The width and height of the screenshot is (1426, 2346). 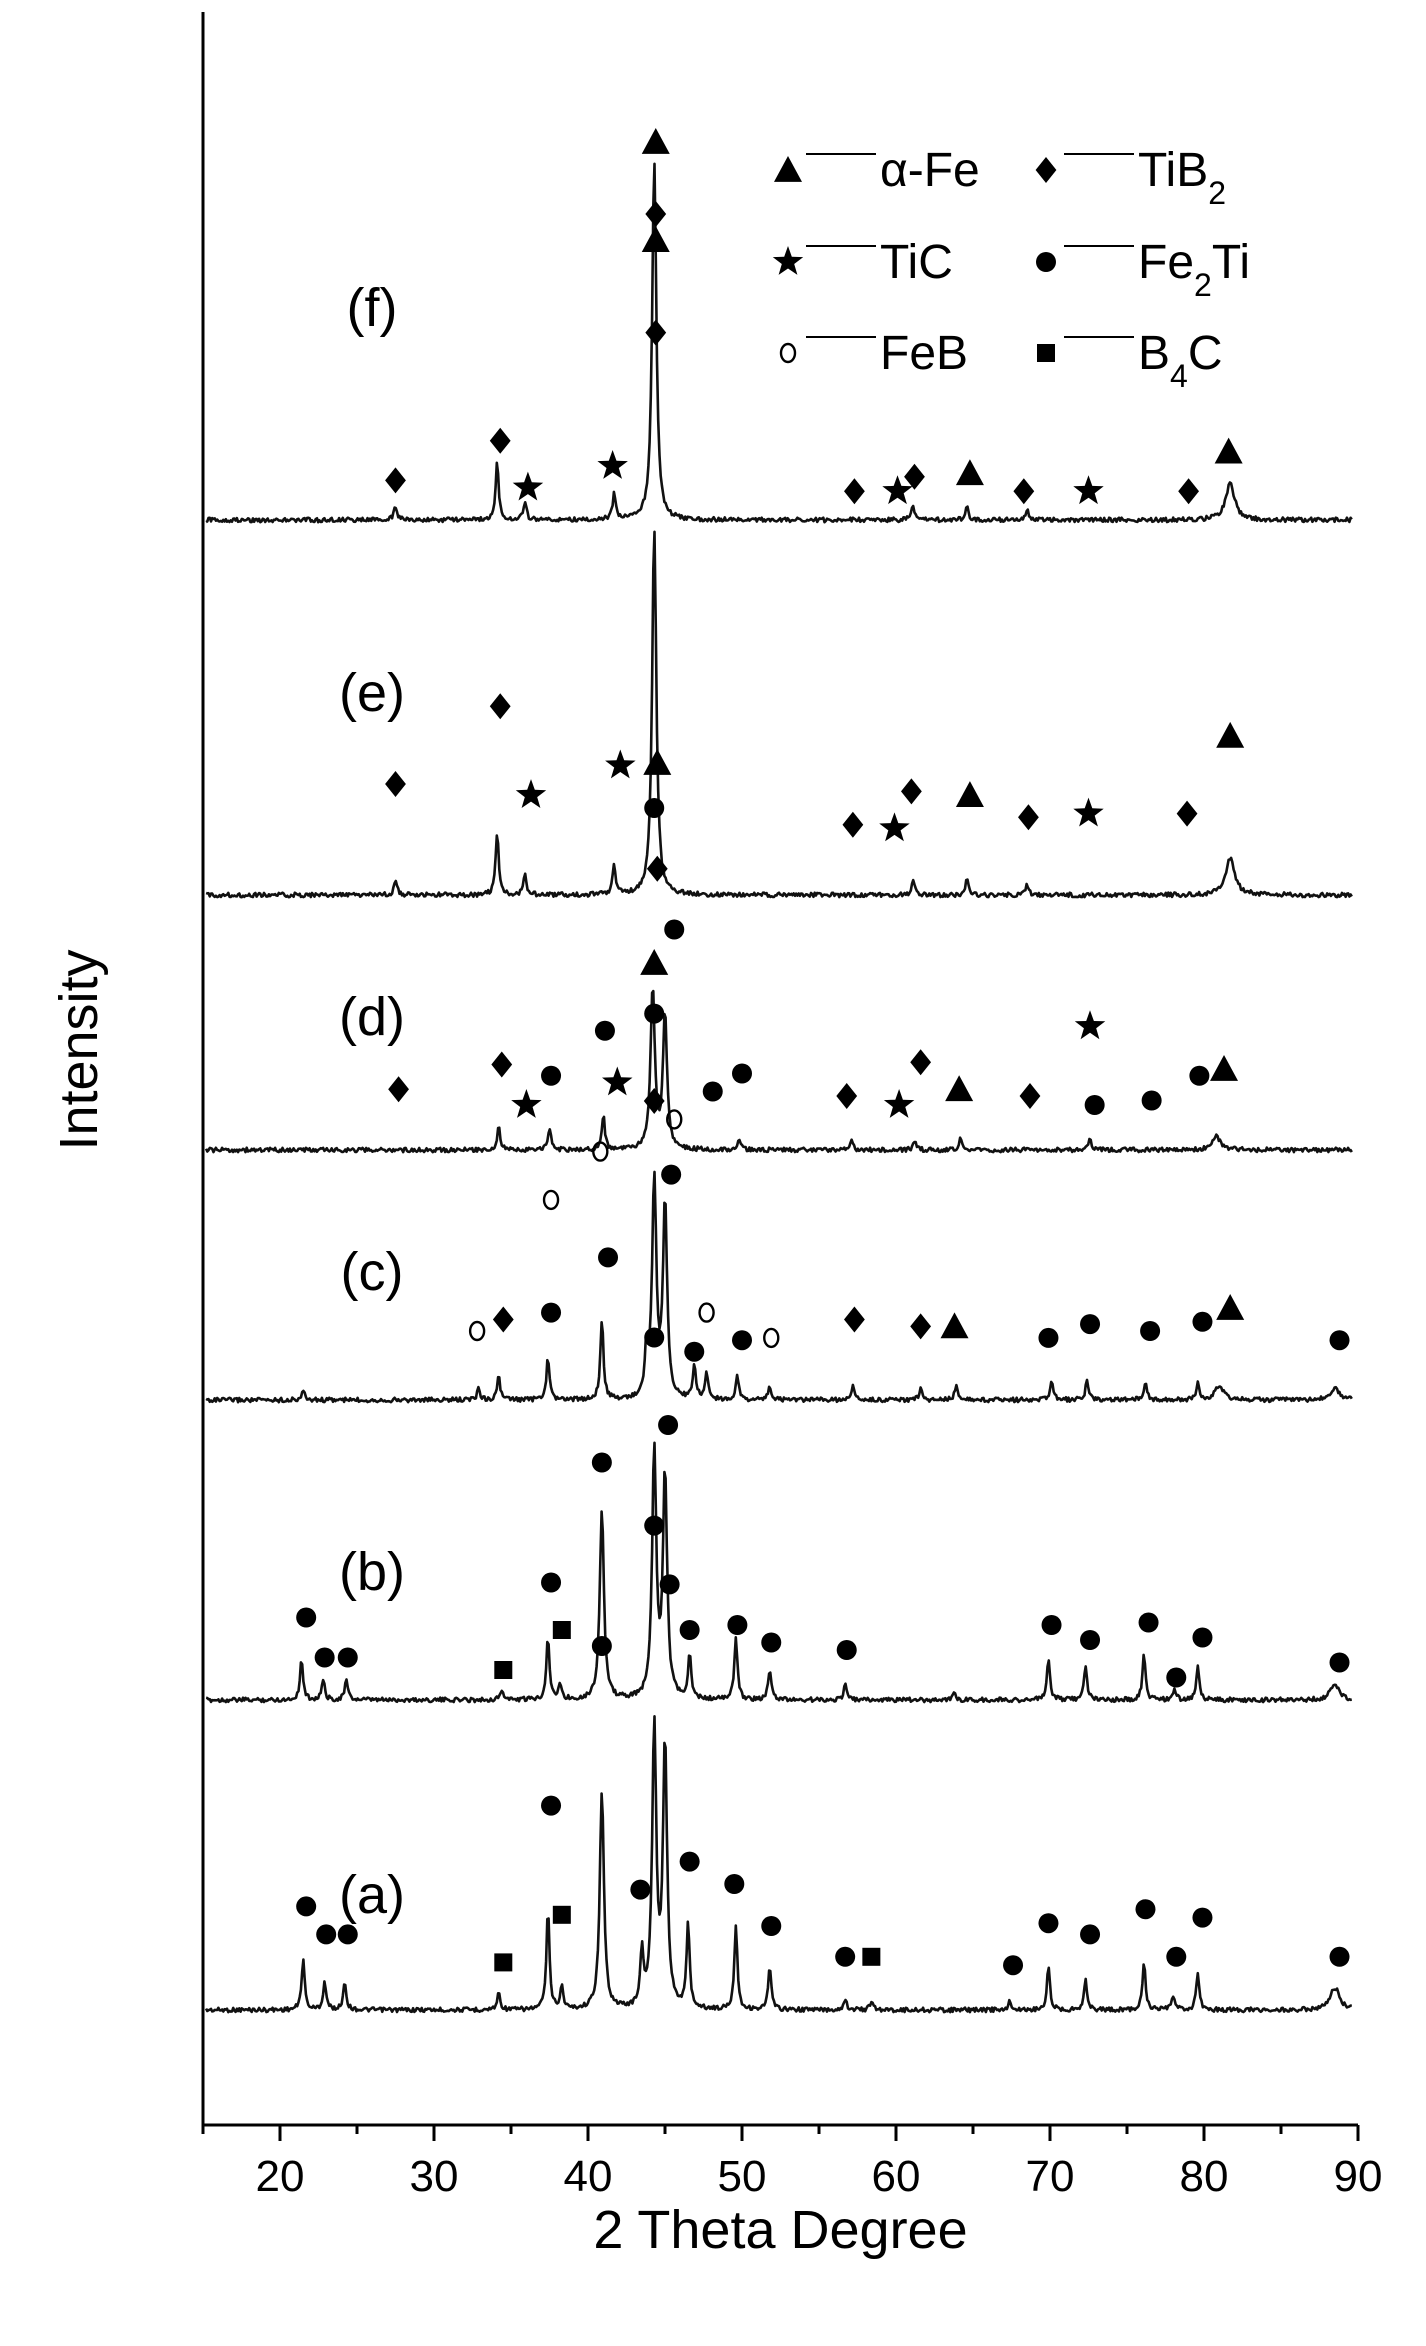 I want to click on series-label: (f), so click(x=372, y=308).